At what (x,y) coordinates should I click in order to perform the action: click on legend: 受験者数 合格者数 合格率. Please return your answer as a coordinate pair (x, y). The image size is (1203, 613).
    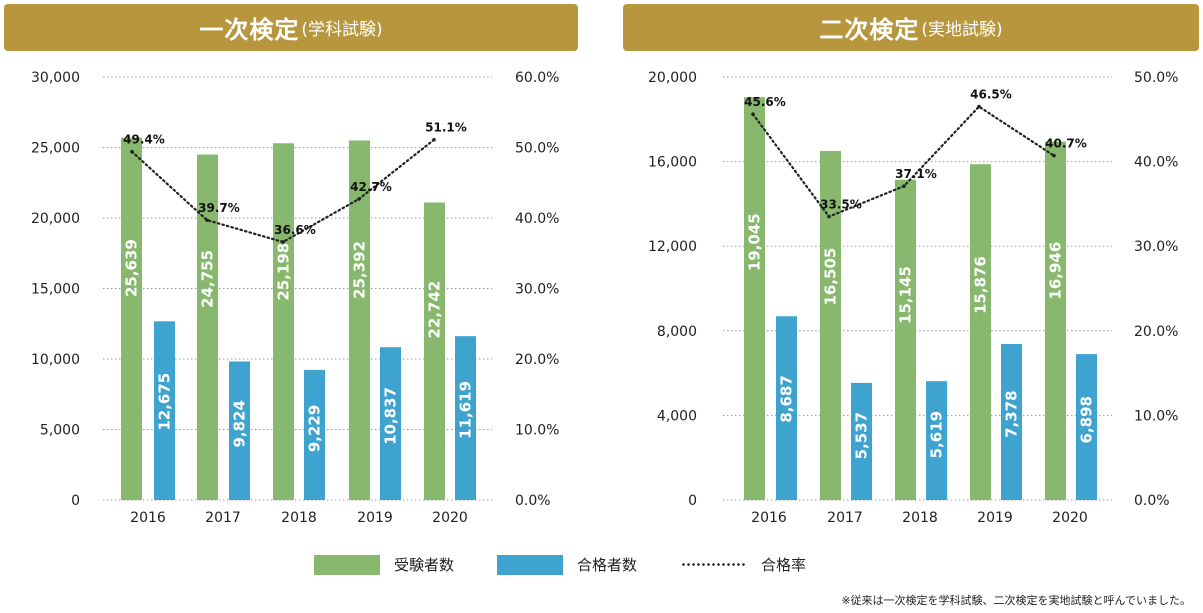
    Looking at the image, I should click on (601, 567).